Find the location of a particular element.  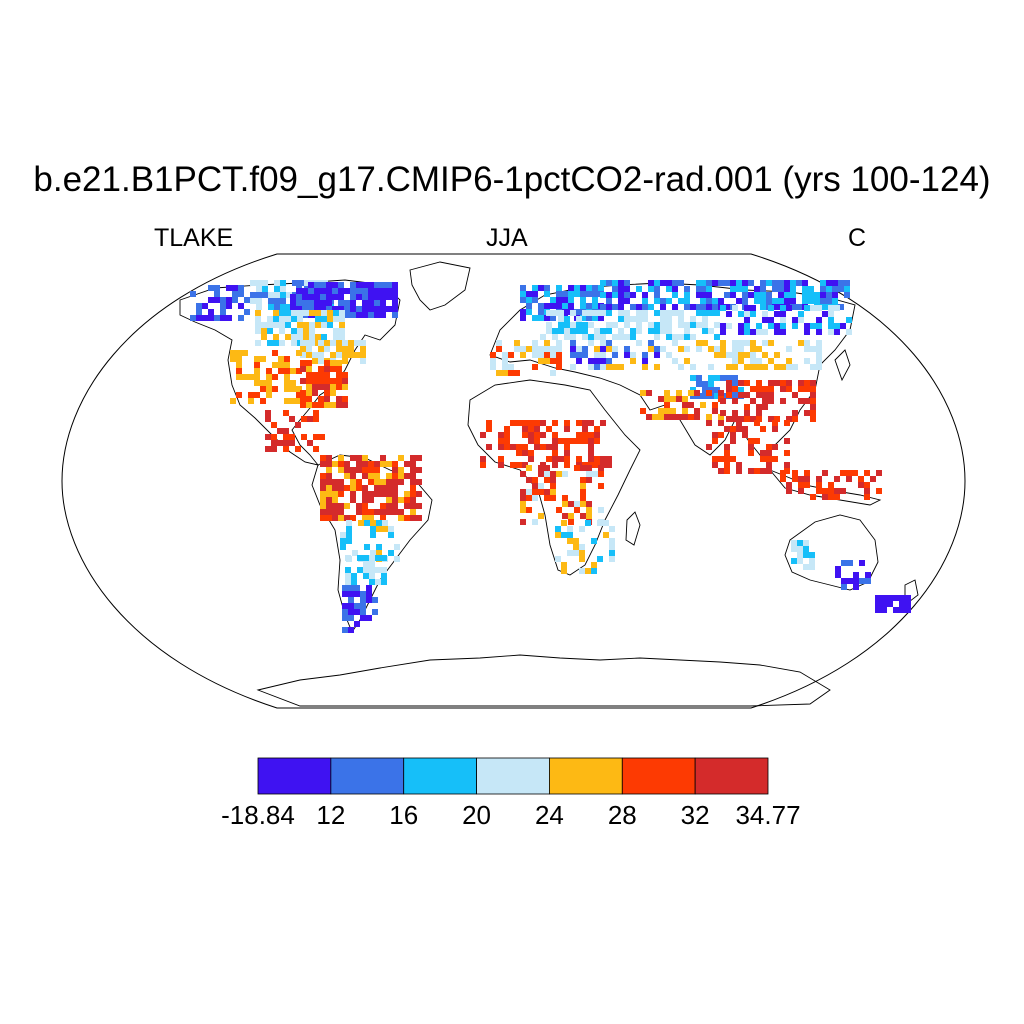

colorbar-swatch is located at coordinates (294, 776).